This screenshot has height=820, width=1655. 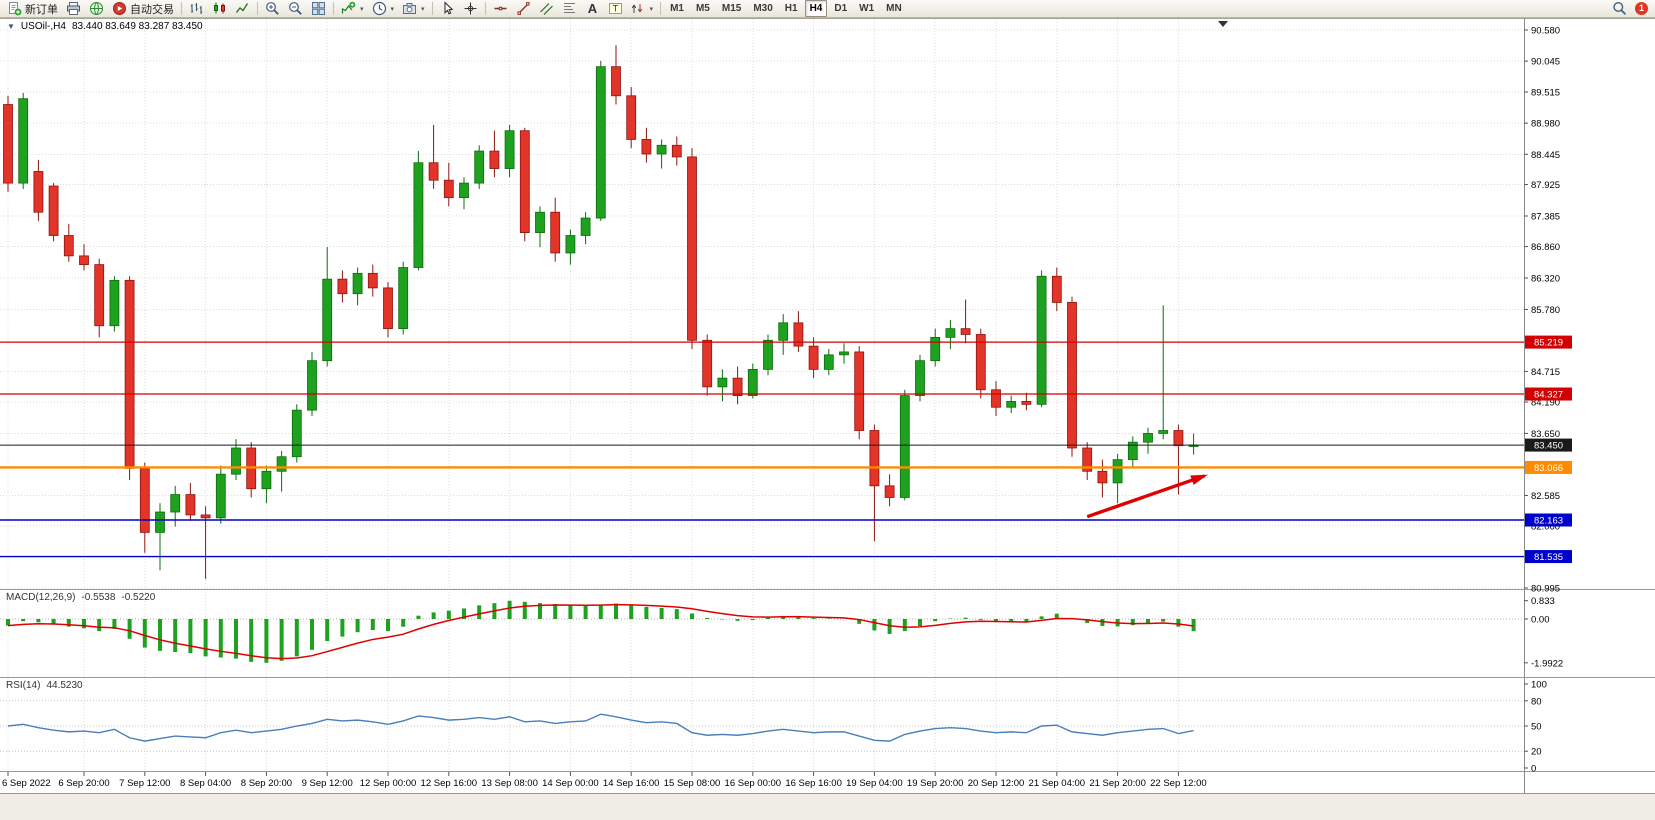 What do you see at coordinates (867, 8) in the screenshot?
I see `timeframe-w1-button: W1` at bounding box center [867, 8].